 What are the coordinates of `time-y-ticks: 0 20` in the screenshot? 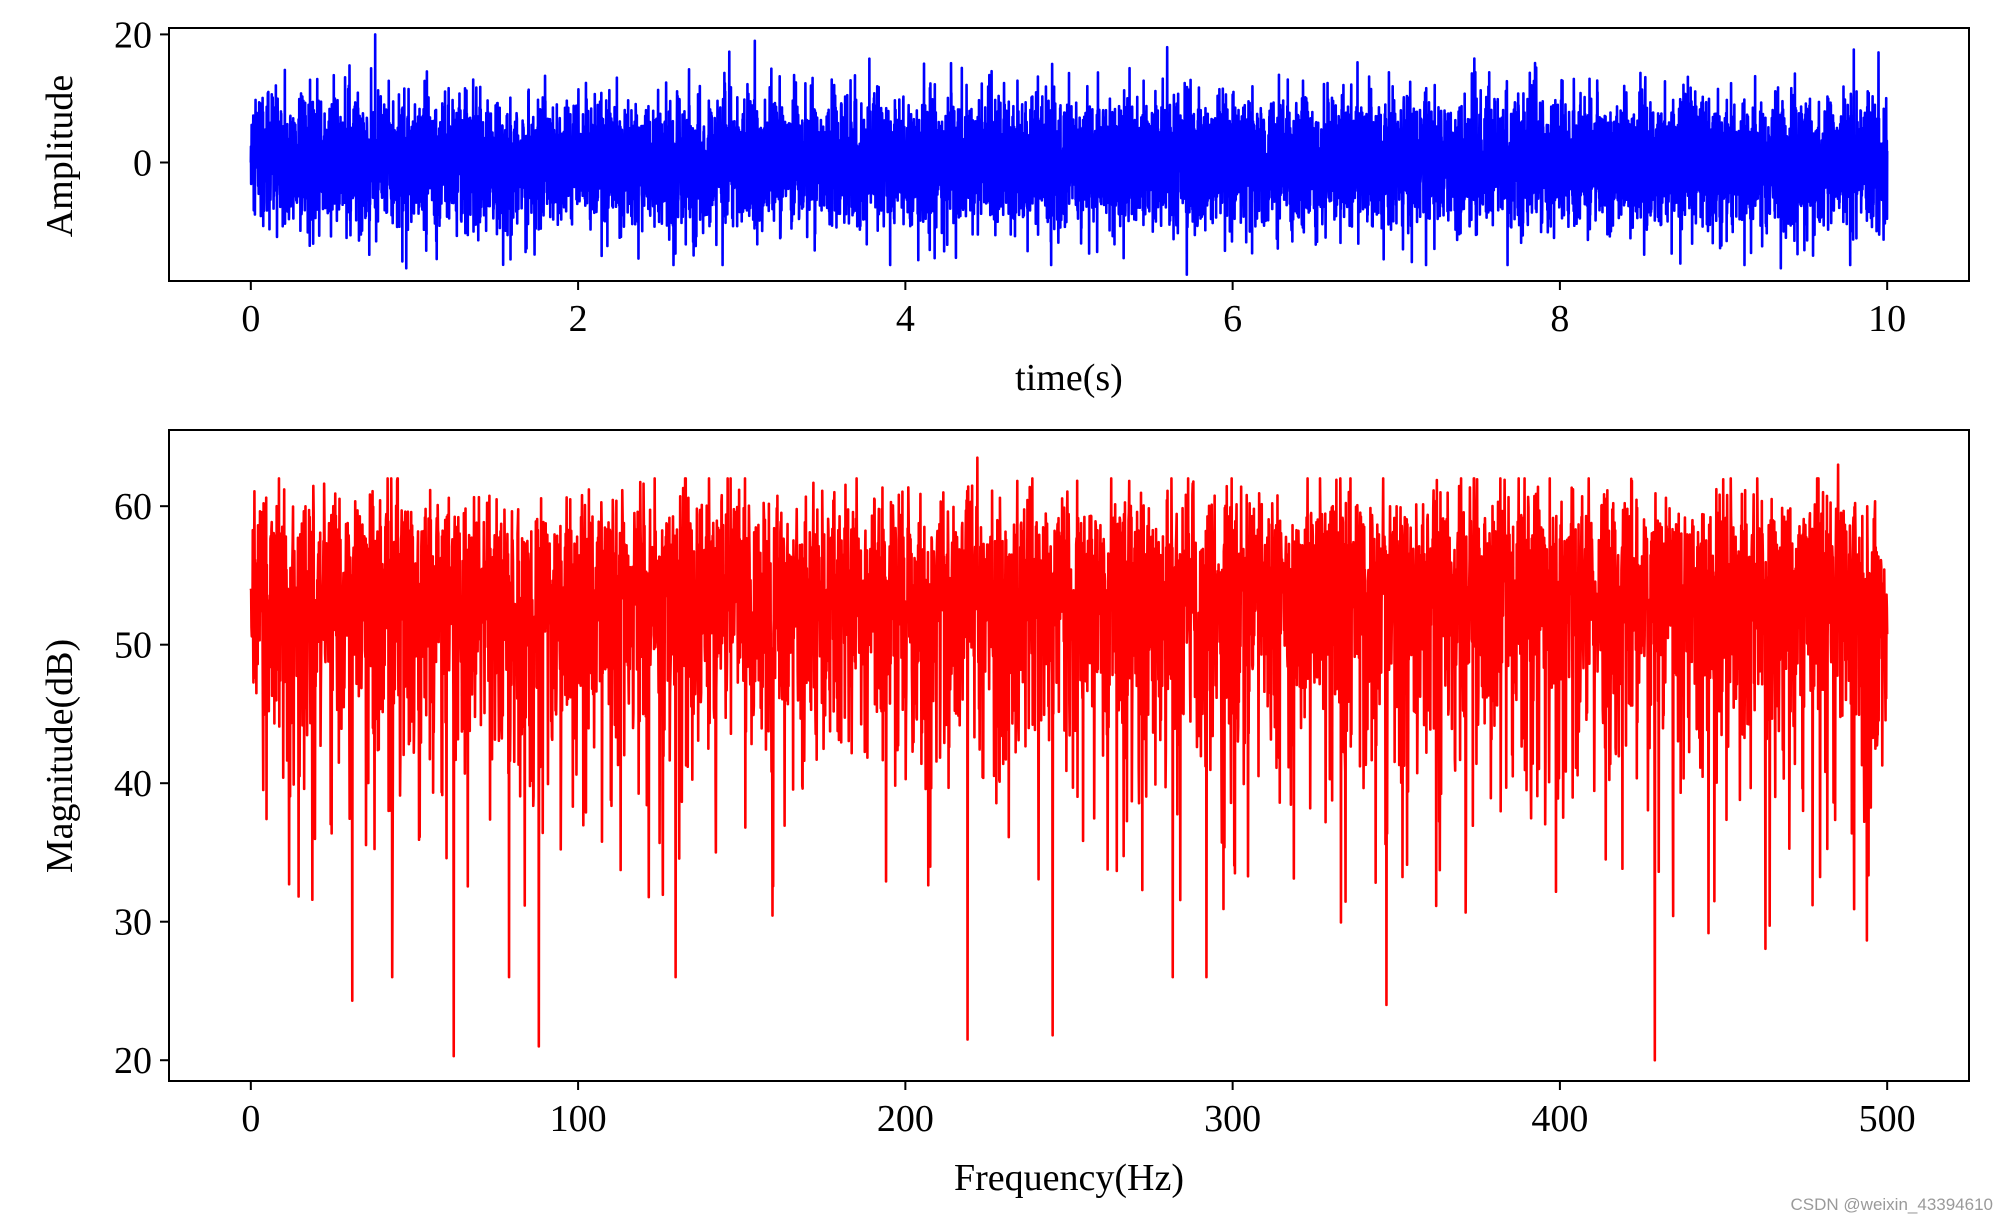 It's located at (141, 99).